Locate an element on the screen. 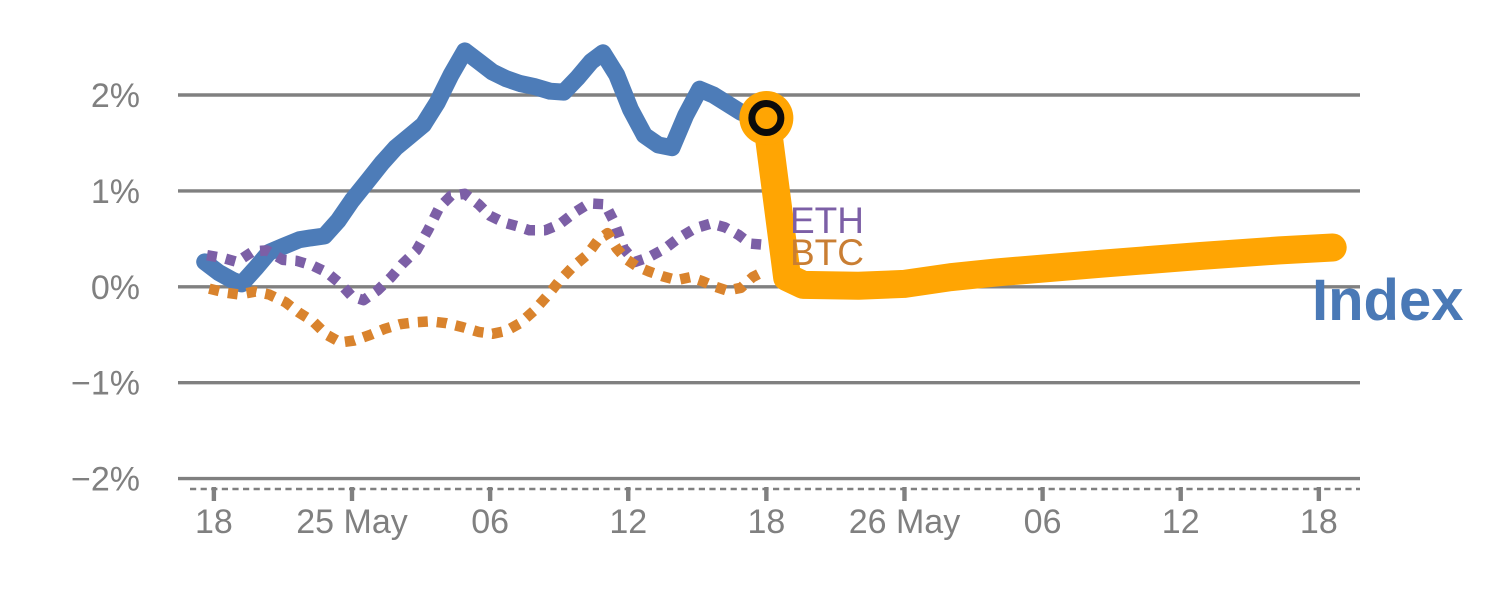 This screenshot has width=1500, height=600. y-tick-label: −2% is located at coordinates (105, 480).